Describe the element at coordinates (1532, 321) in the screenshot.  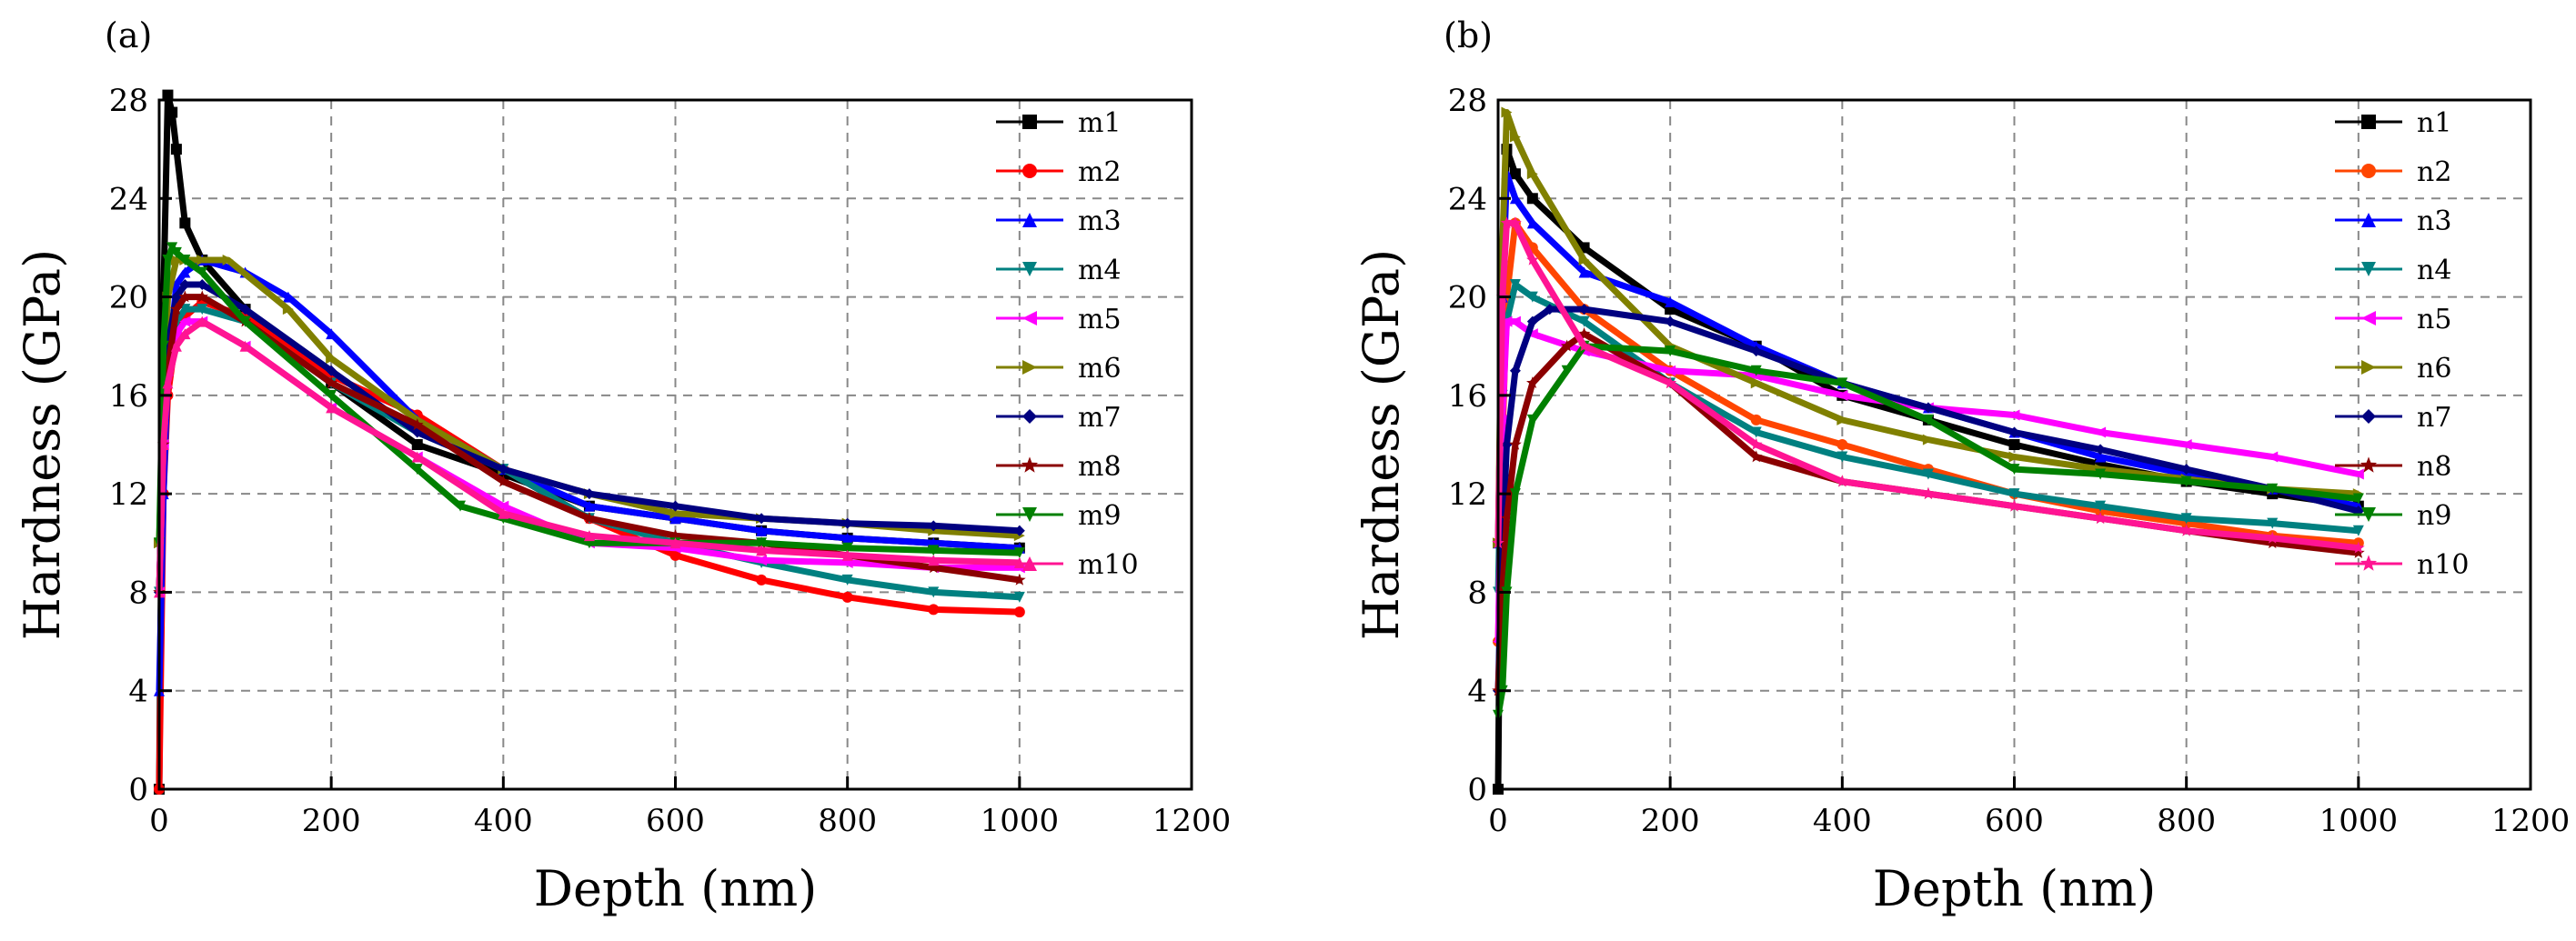
I see `data-point-n7` at that location.